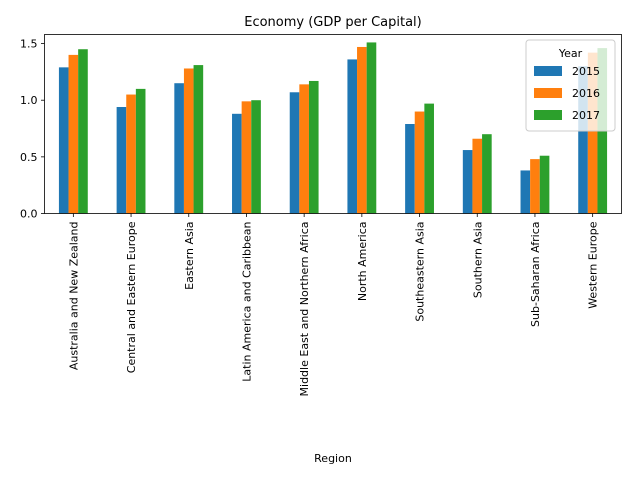 This screenshot has height=480, width=640. I want to click on x-tick-label: Middle East and Northern Africa, so click(304, 309).